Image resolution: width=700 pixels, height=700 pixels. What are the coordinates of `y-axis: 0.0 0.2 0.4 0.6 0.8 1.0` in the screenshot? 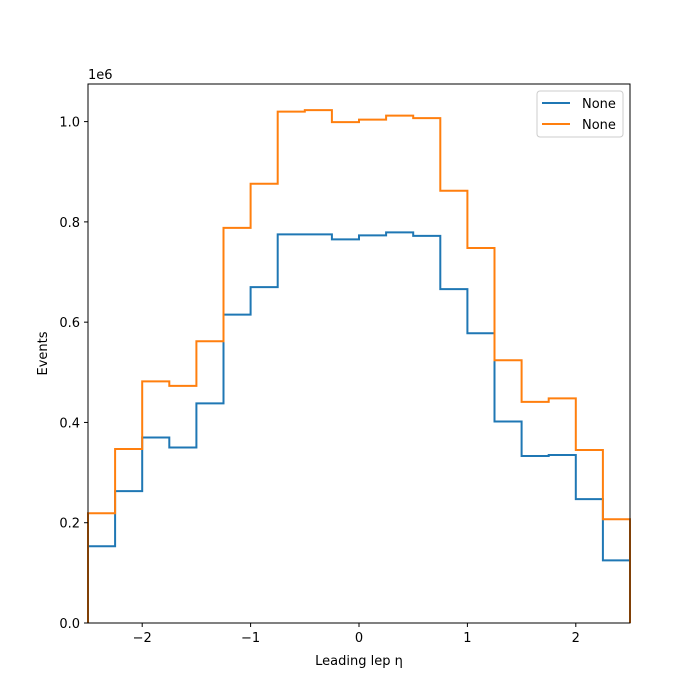 It's located at (73, 374).